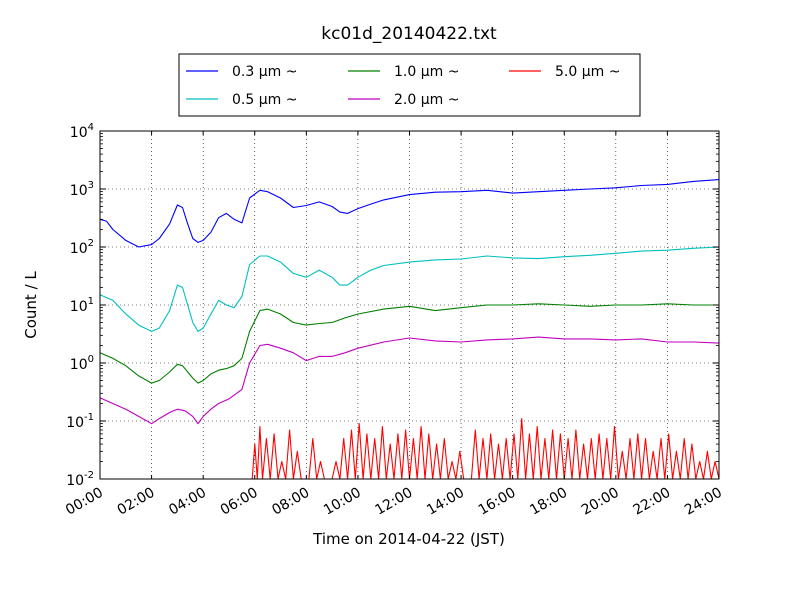 The image size is (800, 604). Describe the element at coordinates (264, 72) in the screenshot. I see `legend-label-0: 0.3 μm ~` at that location.